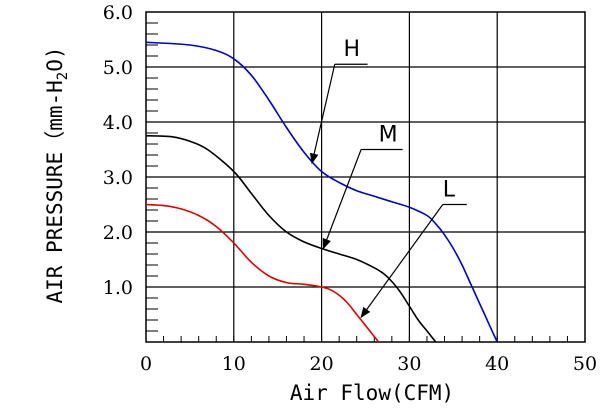 The width and height of the screenshot is (600, 410). I want to click on y-tick-label-6: 6.0, so click(118, 13).